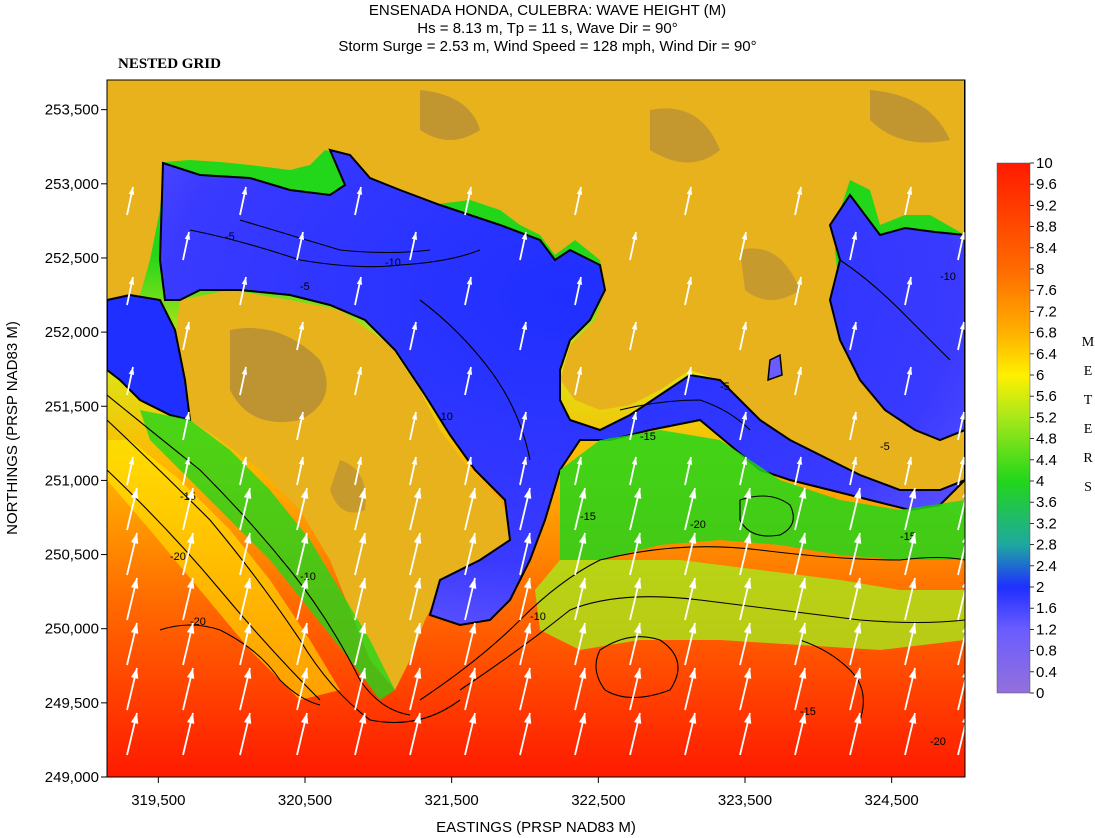  Describe the element at coordinates (1086, 422) in the screenshot. I see `colorbar-title: M E T E R S` at that location.